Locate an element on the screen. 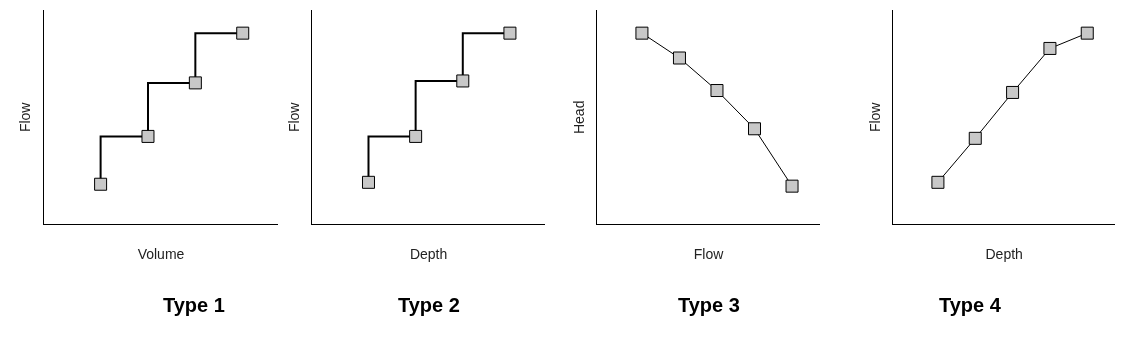 The width and height of the screenshot is (1122, 340). y-axis-title: Head is located at coordinates (578, 117).